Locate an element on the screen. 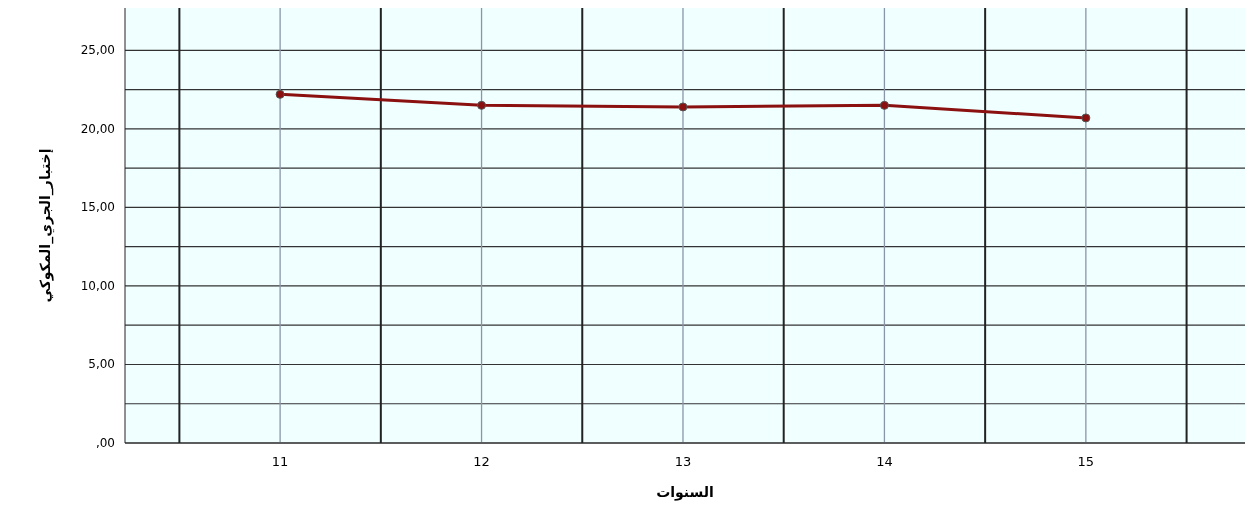 This screenshot has width=1250, height=513. x-tick-label: 15 is located at coordinates (1086, 461).